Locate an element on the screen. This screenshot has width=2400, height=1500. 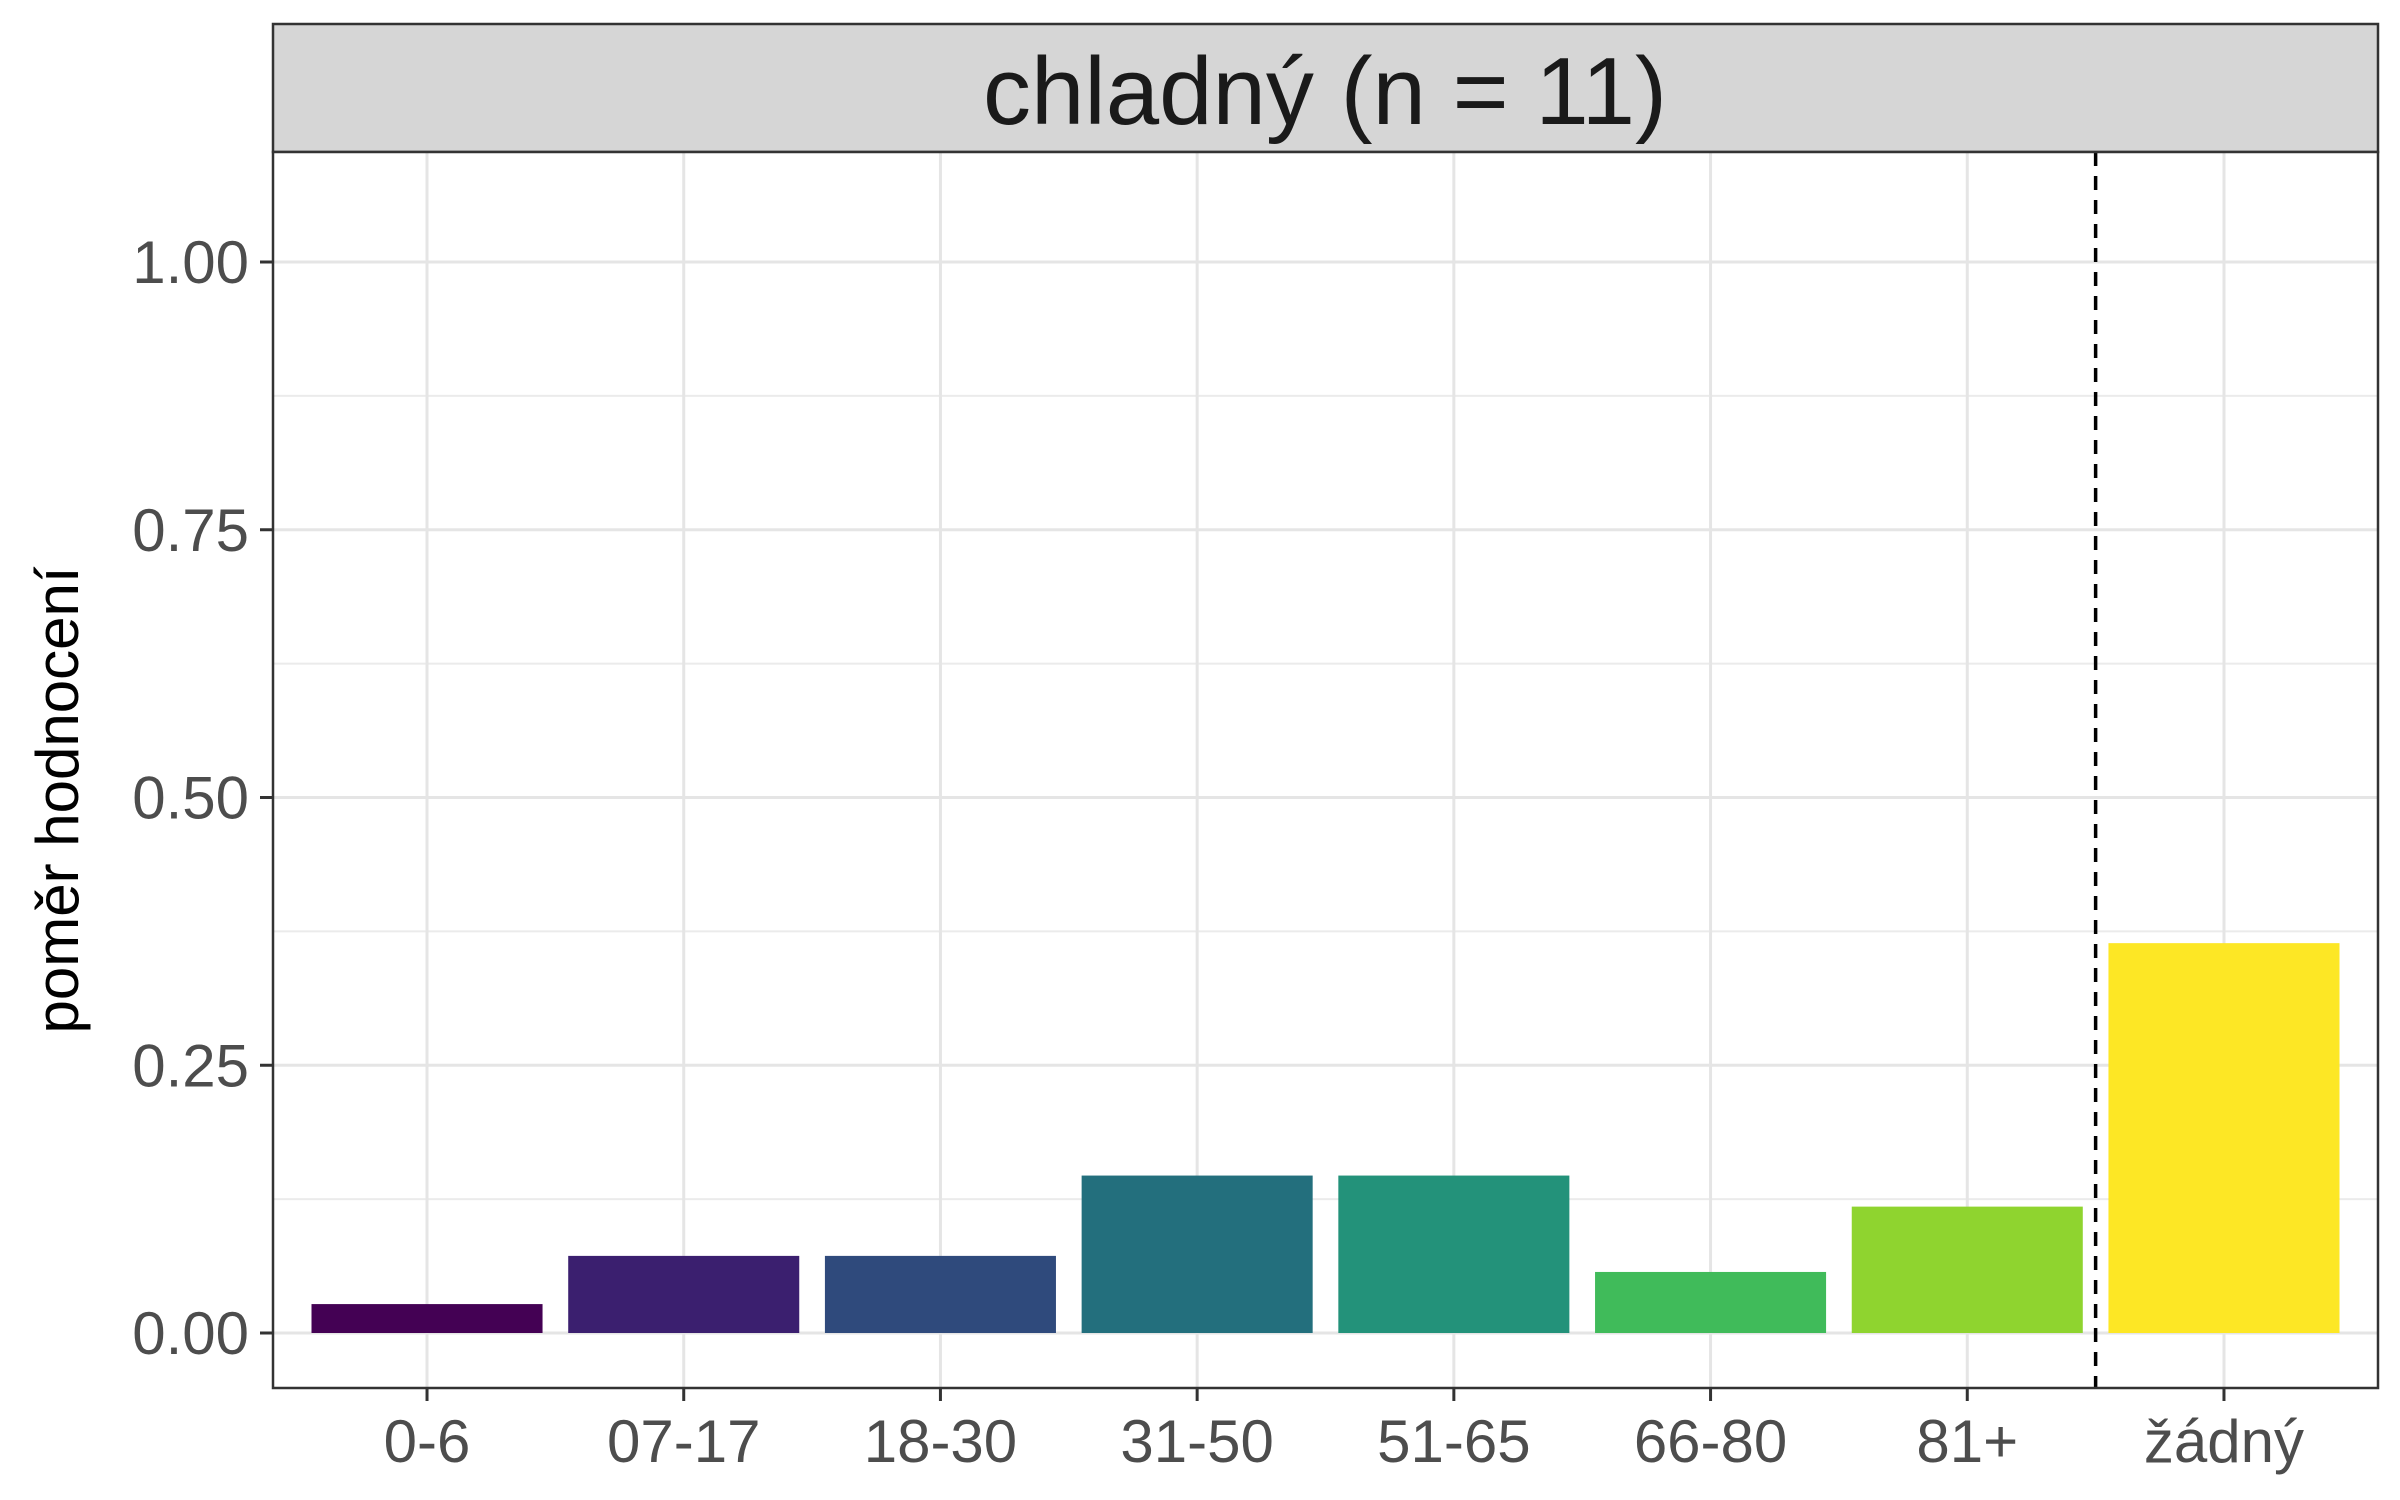
y-axis-title: poměr hodnocení is located at coordinates (57, 799).